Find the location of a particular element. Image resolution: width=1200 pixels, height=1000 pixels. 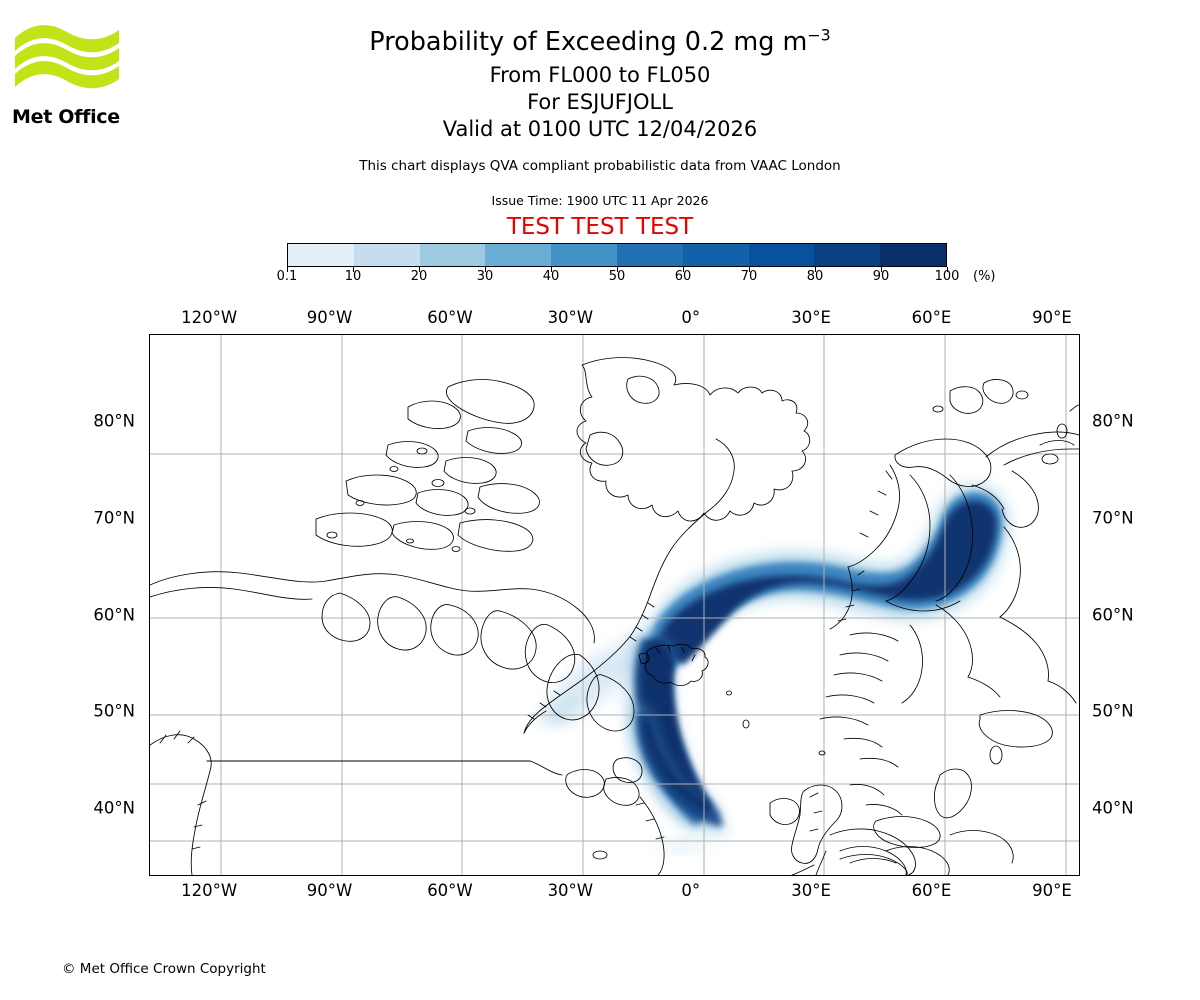

lon-tick-top-60°E: 60°E is located at coordinates (931, 317).